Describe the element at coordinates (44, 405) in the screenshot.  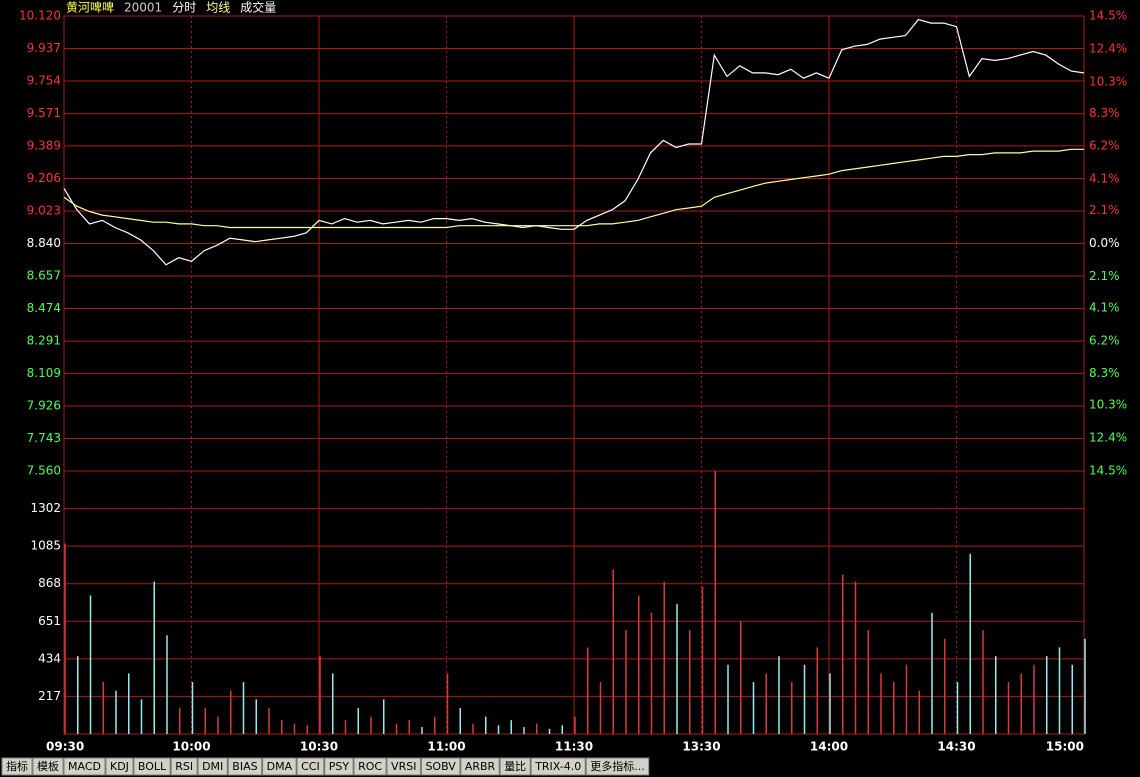
I see `y-tick-label: 7.926` at that location.